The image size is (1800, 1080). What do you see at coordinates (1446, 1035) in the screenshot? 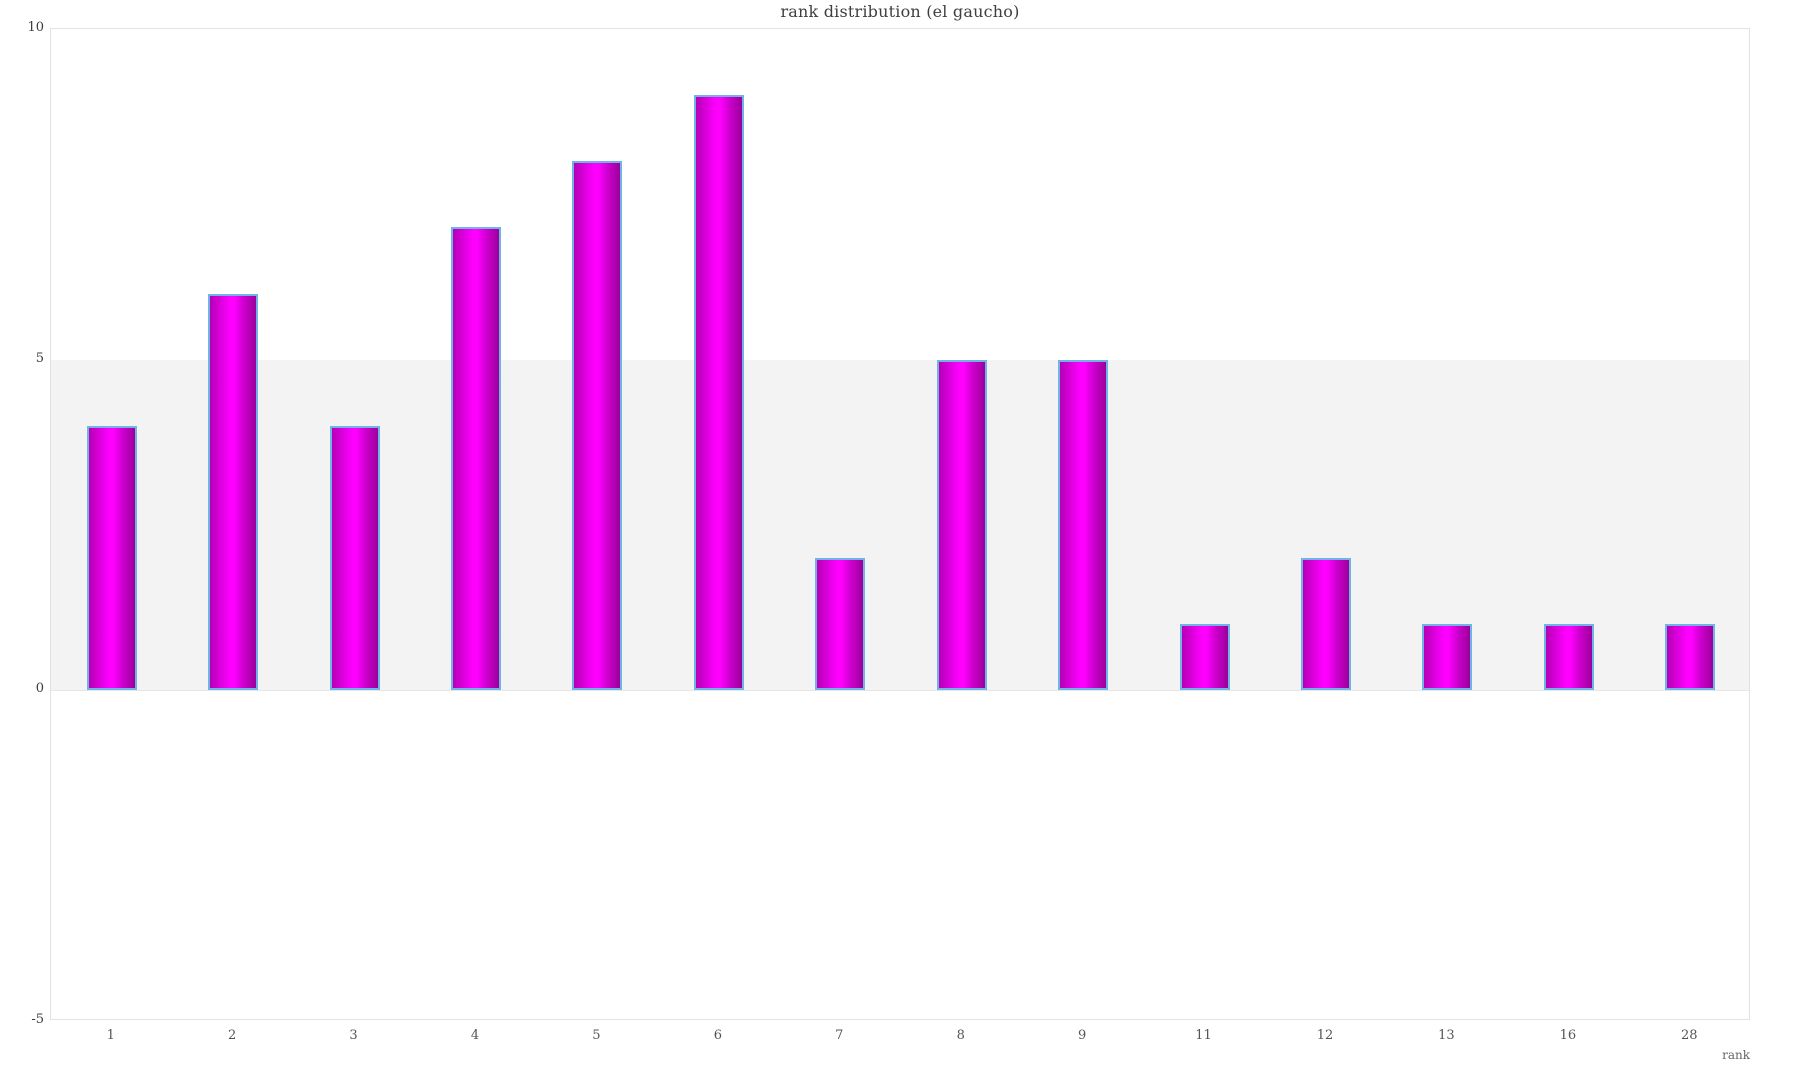
I see `x-tick-13: 13` at bounding box center [1446, 1035].